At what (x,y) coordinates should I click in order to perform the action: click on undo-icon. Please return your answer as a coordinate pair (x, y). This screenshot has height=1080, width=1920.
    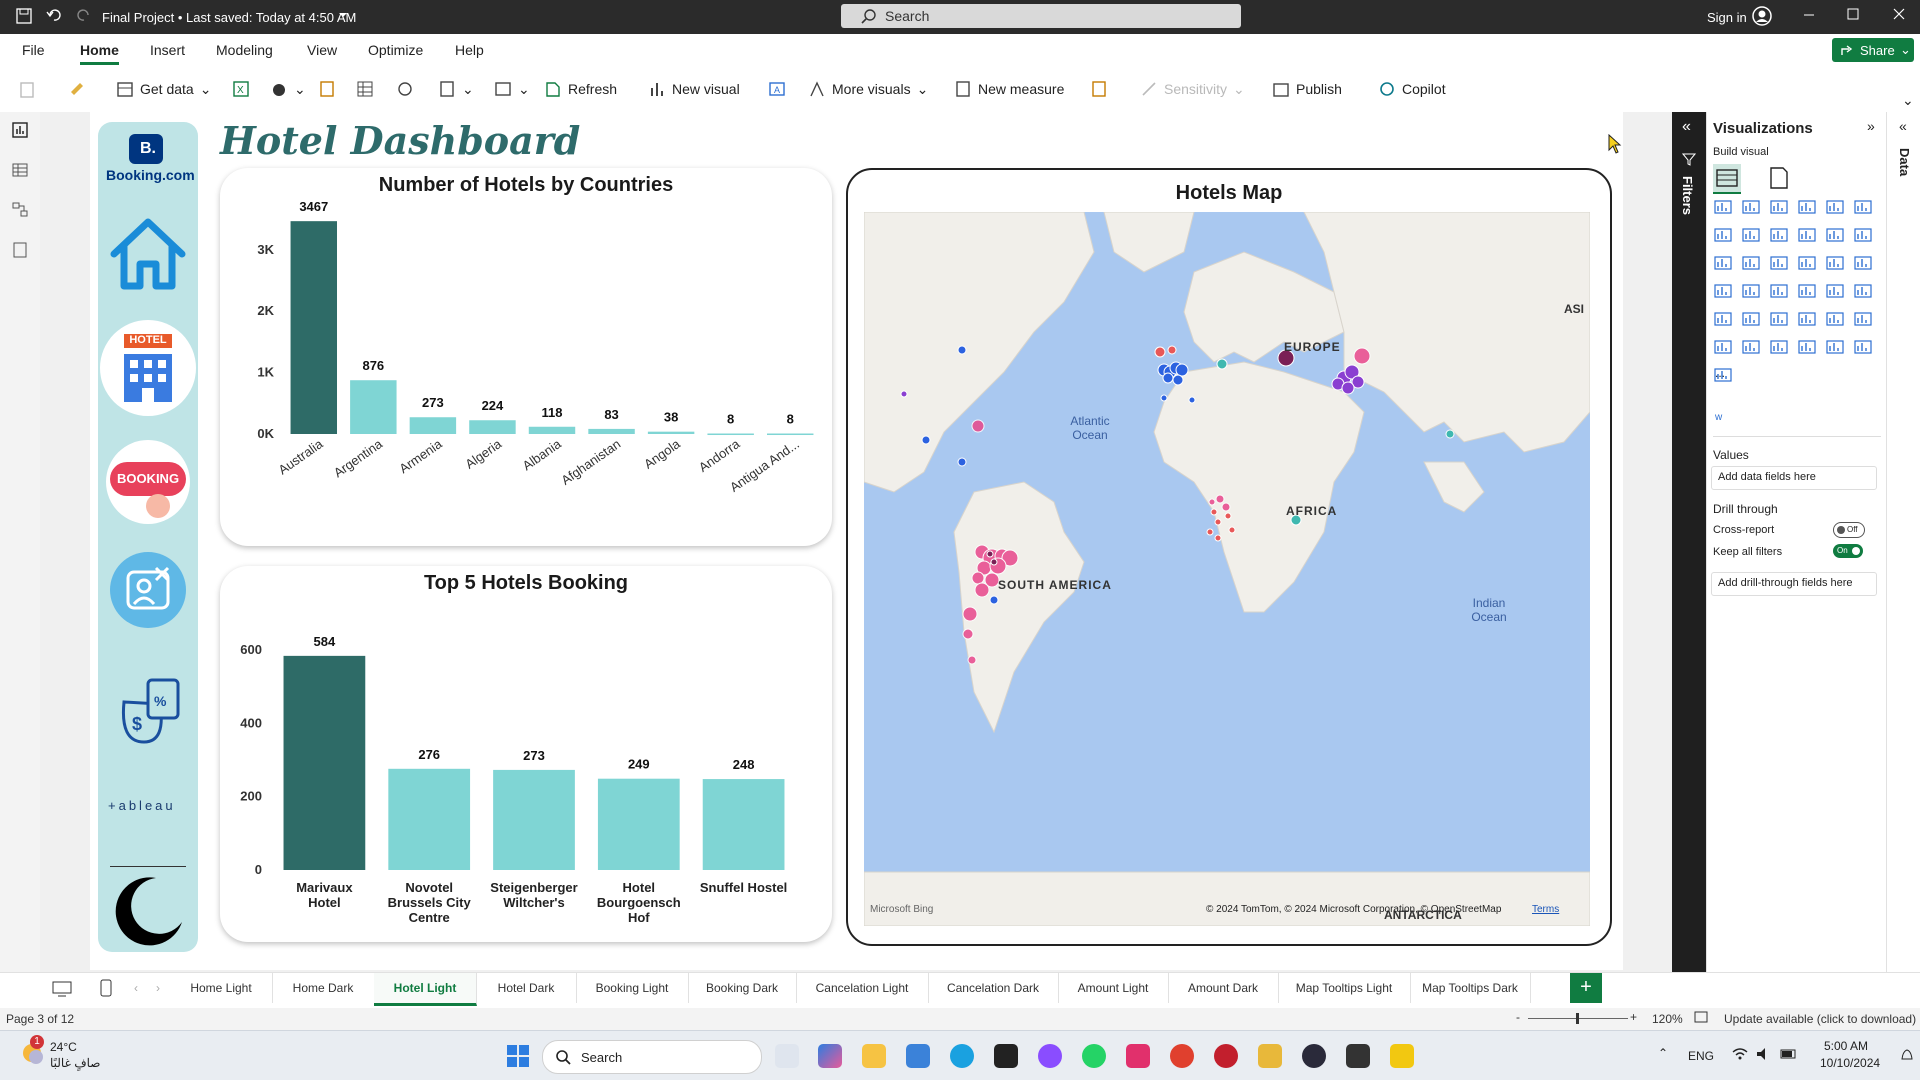
    Looking at the image, I should click on (54, 16).